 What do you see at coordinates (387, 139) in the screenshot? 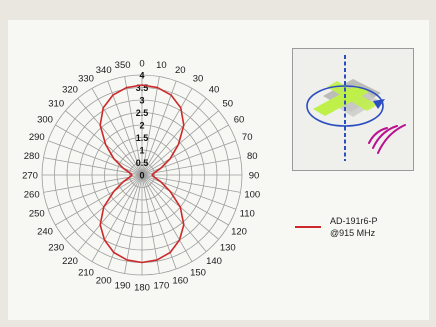
I see `radio-waves-icon` at bounding box center [387, 139].